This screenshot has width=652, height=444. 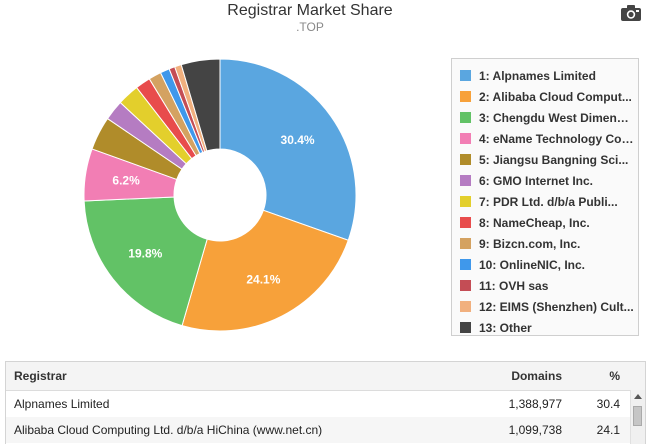 I want to click on legend-item: 11: OVH sas, so click(x=549, y=285).